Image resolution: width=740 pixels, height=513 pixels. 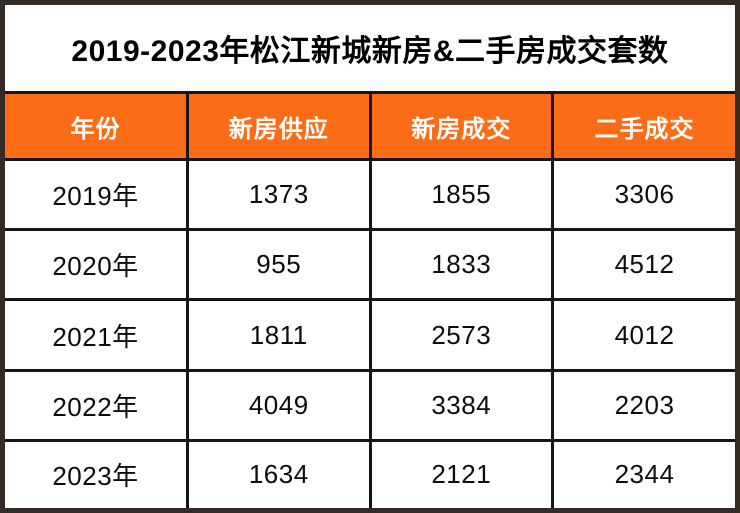 I want to click on column-header-secondhand-deals: 二手成交, so click(x=643, y=126).